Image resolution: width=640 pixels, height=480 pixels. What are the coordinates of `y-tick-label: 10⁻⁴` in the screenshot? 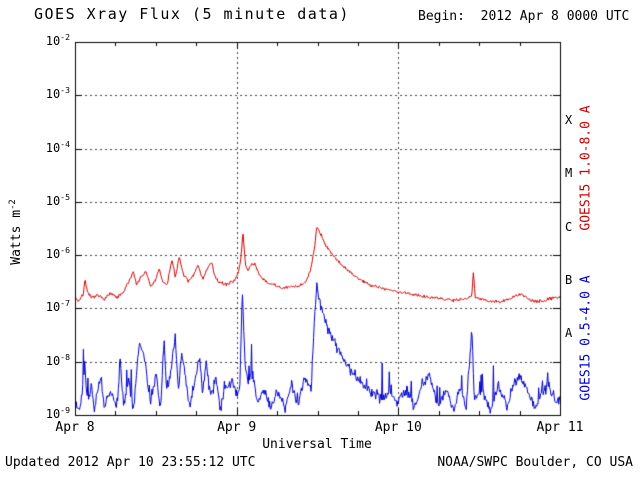 It's located at (57, 146).